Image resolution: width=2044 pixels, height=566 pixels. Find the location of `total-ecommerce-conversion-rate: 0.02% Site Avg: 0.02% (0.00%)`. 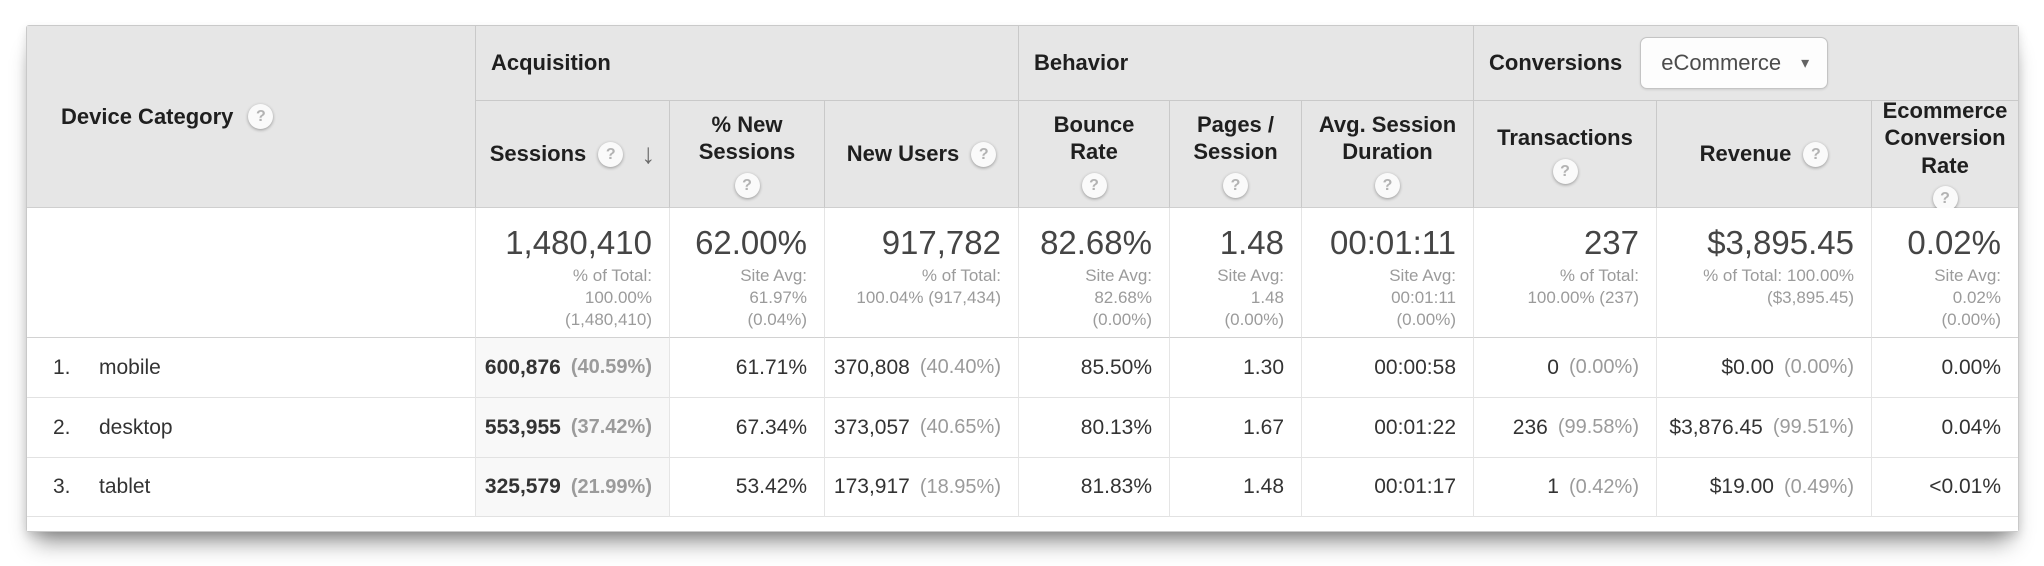

total-ecommerce-conversion-rate: 0.02% Site Avg: 0.02% (0.00%) is located at coordinates (1944, 273).